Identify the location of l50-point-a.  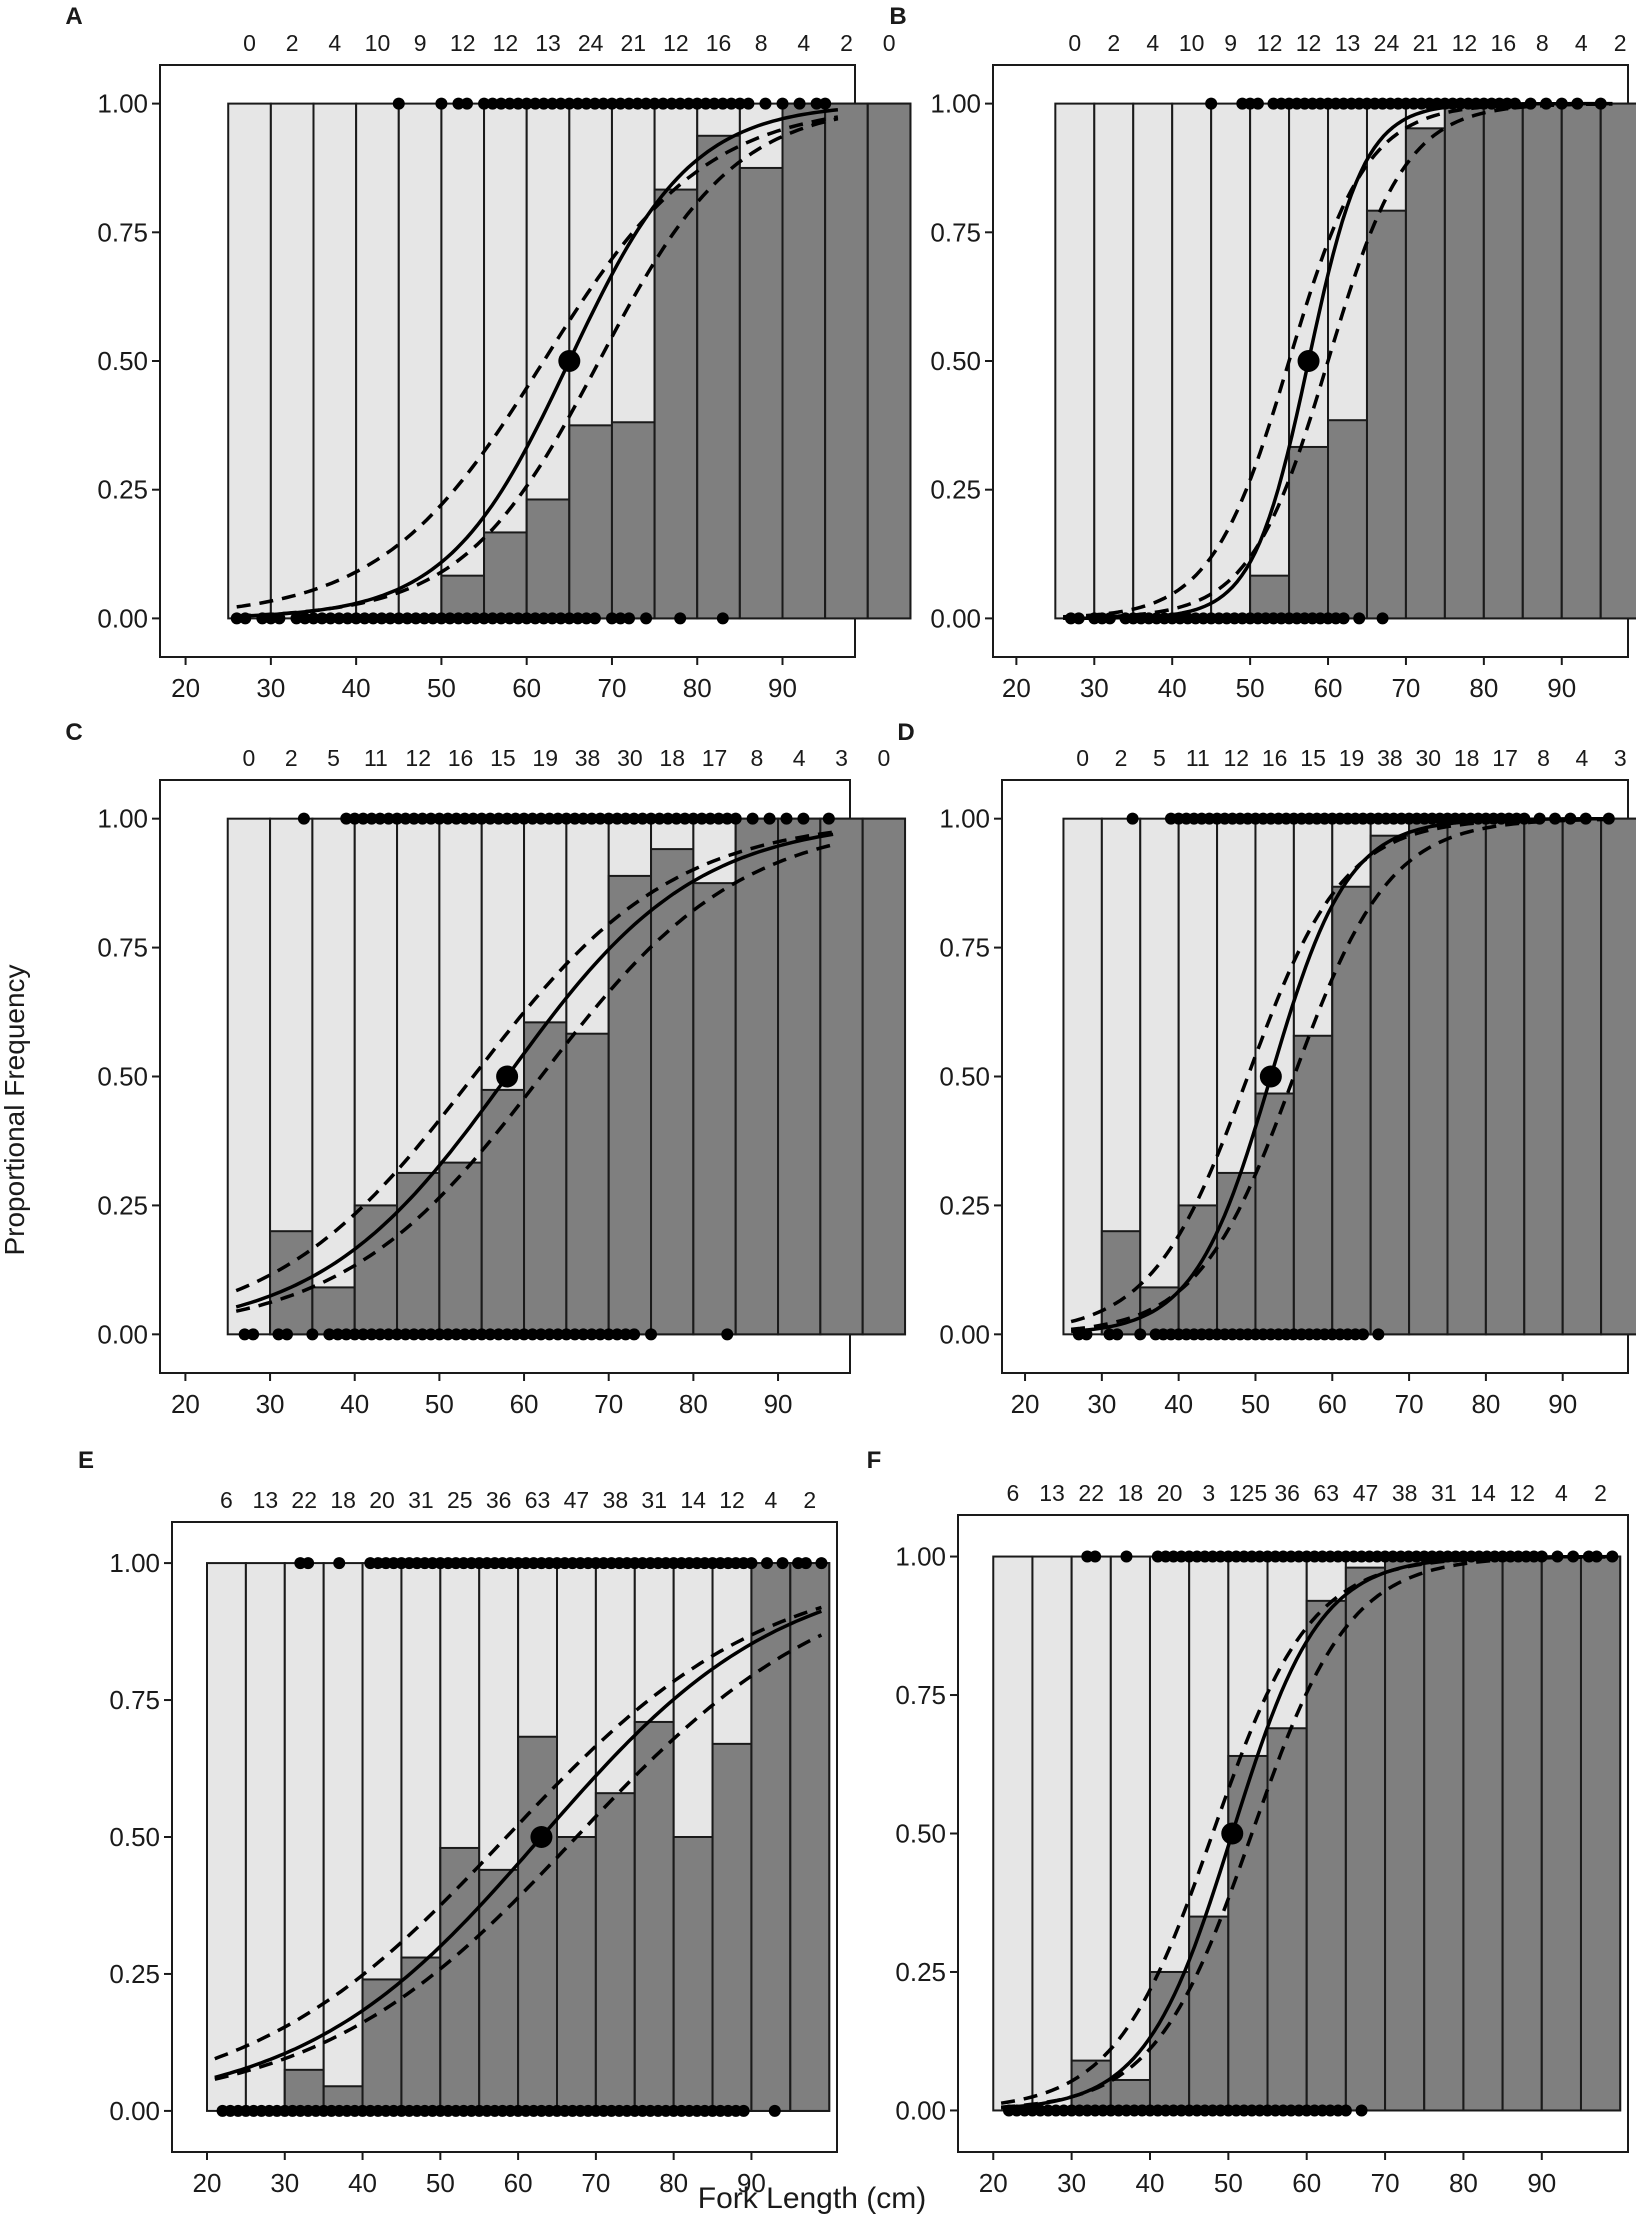
(569, 361).